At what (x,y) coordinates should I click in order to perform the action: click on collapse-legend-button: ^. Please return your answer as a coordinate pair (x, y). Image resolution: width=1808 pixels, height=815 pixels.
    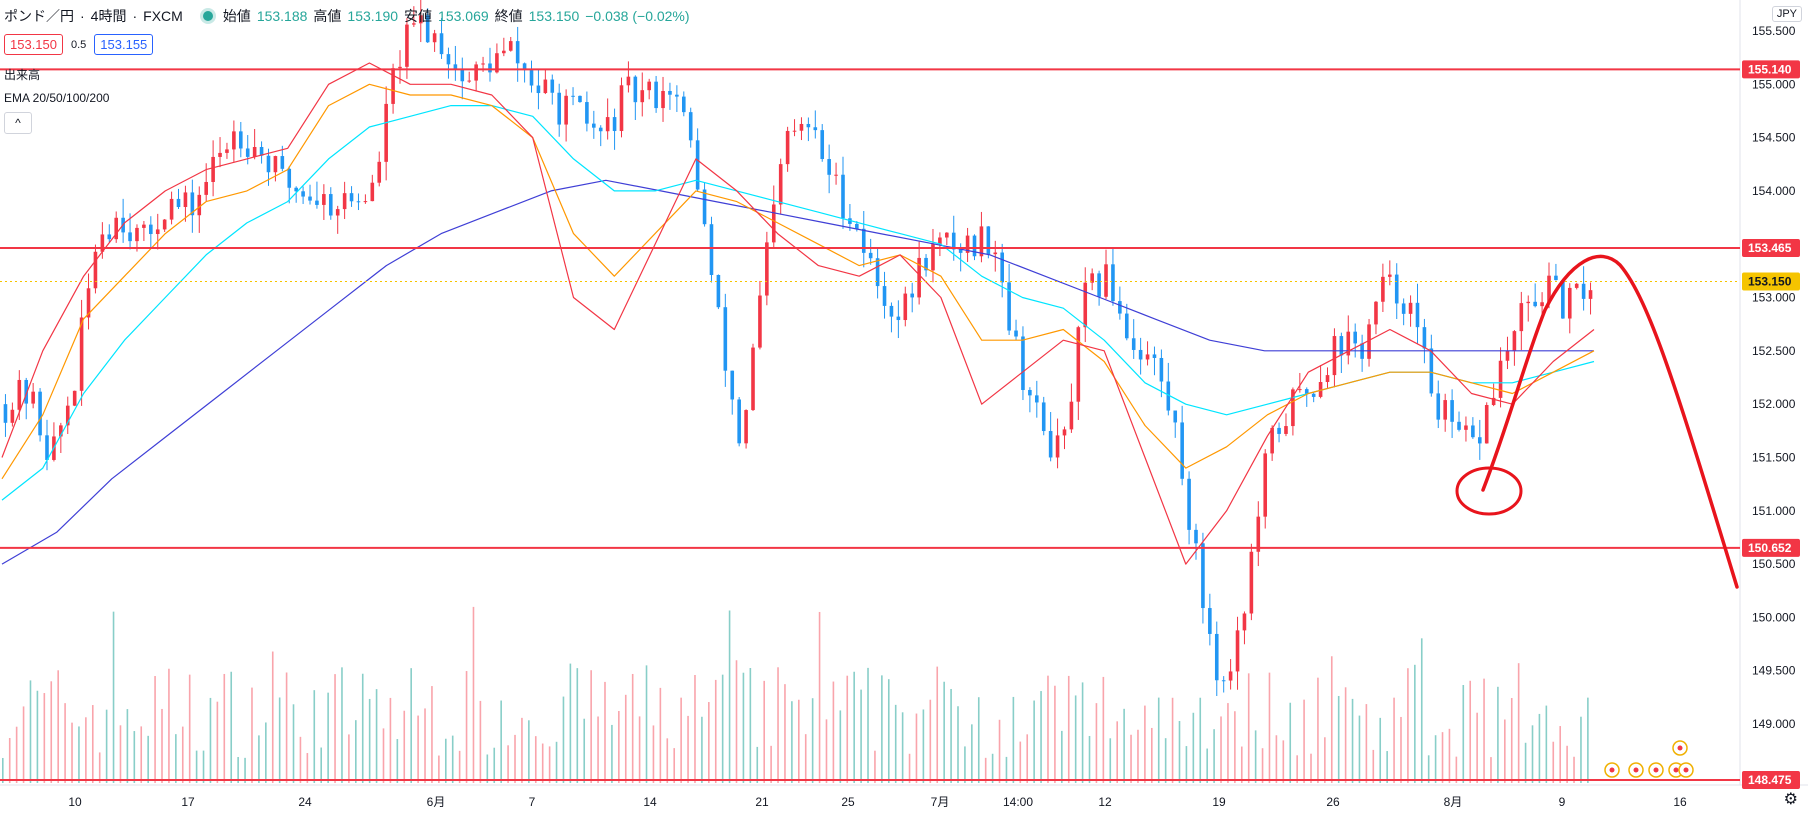
    Looking at the image, I should click on (18, 123).